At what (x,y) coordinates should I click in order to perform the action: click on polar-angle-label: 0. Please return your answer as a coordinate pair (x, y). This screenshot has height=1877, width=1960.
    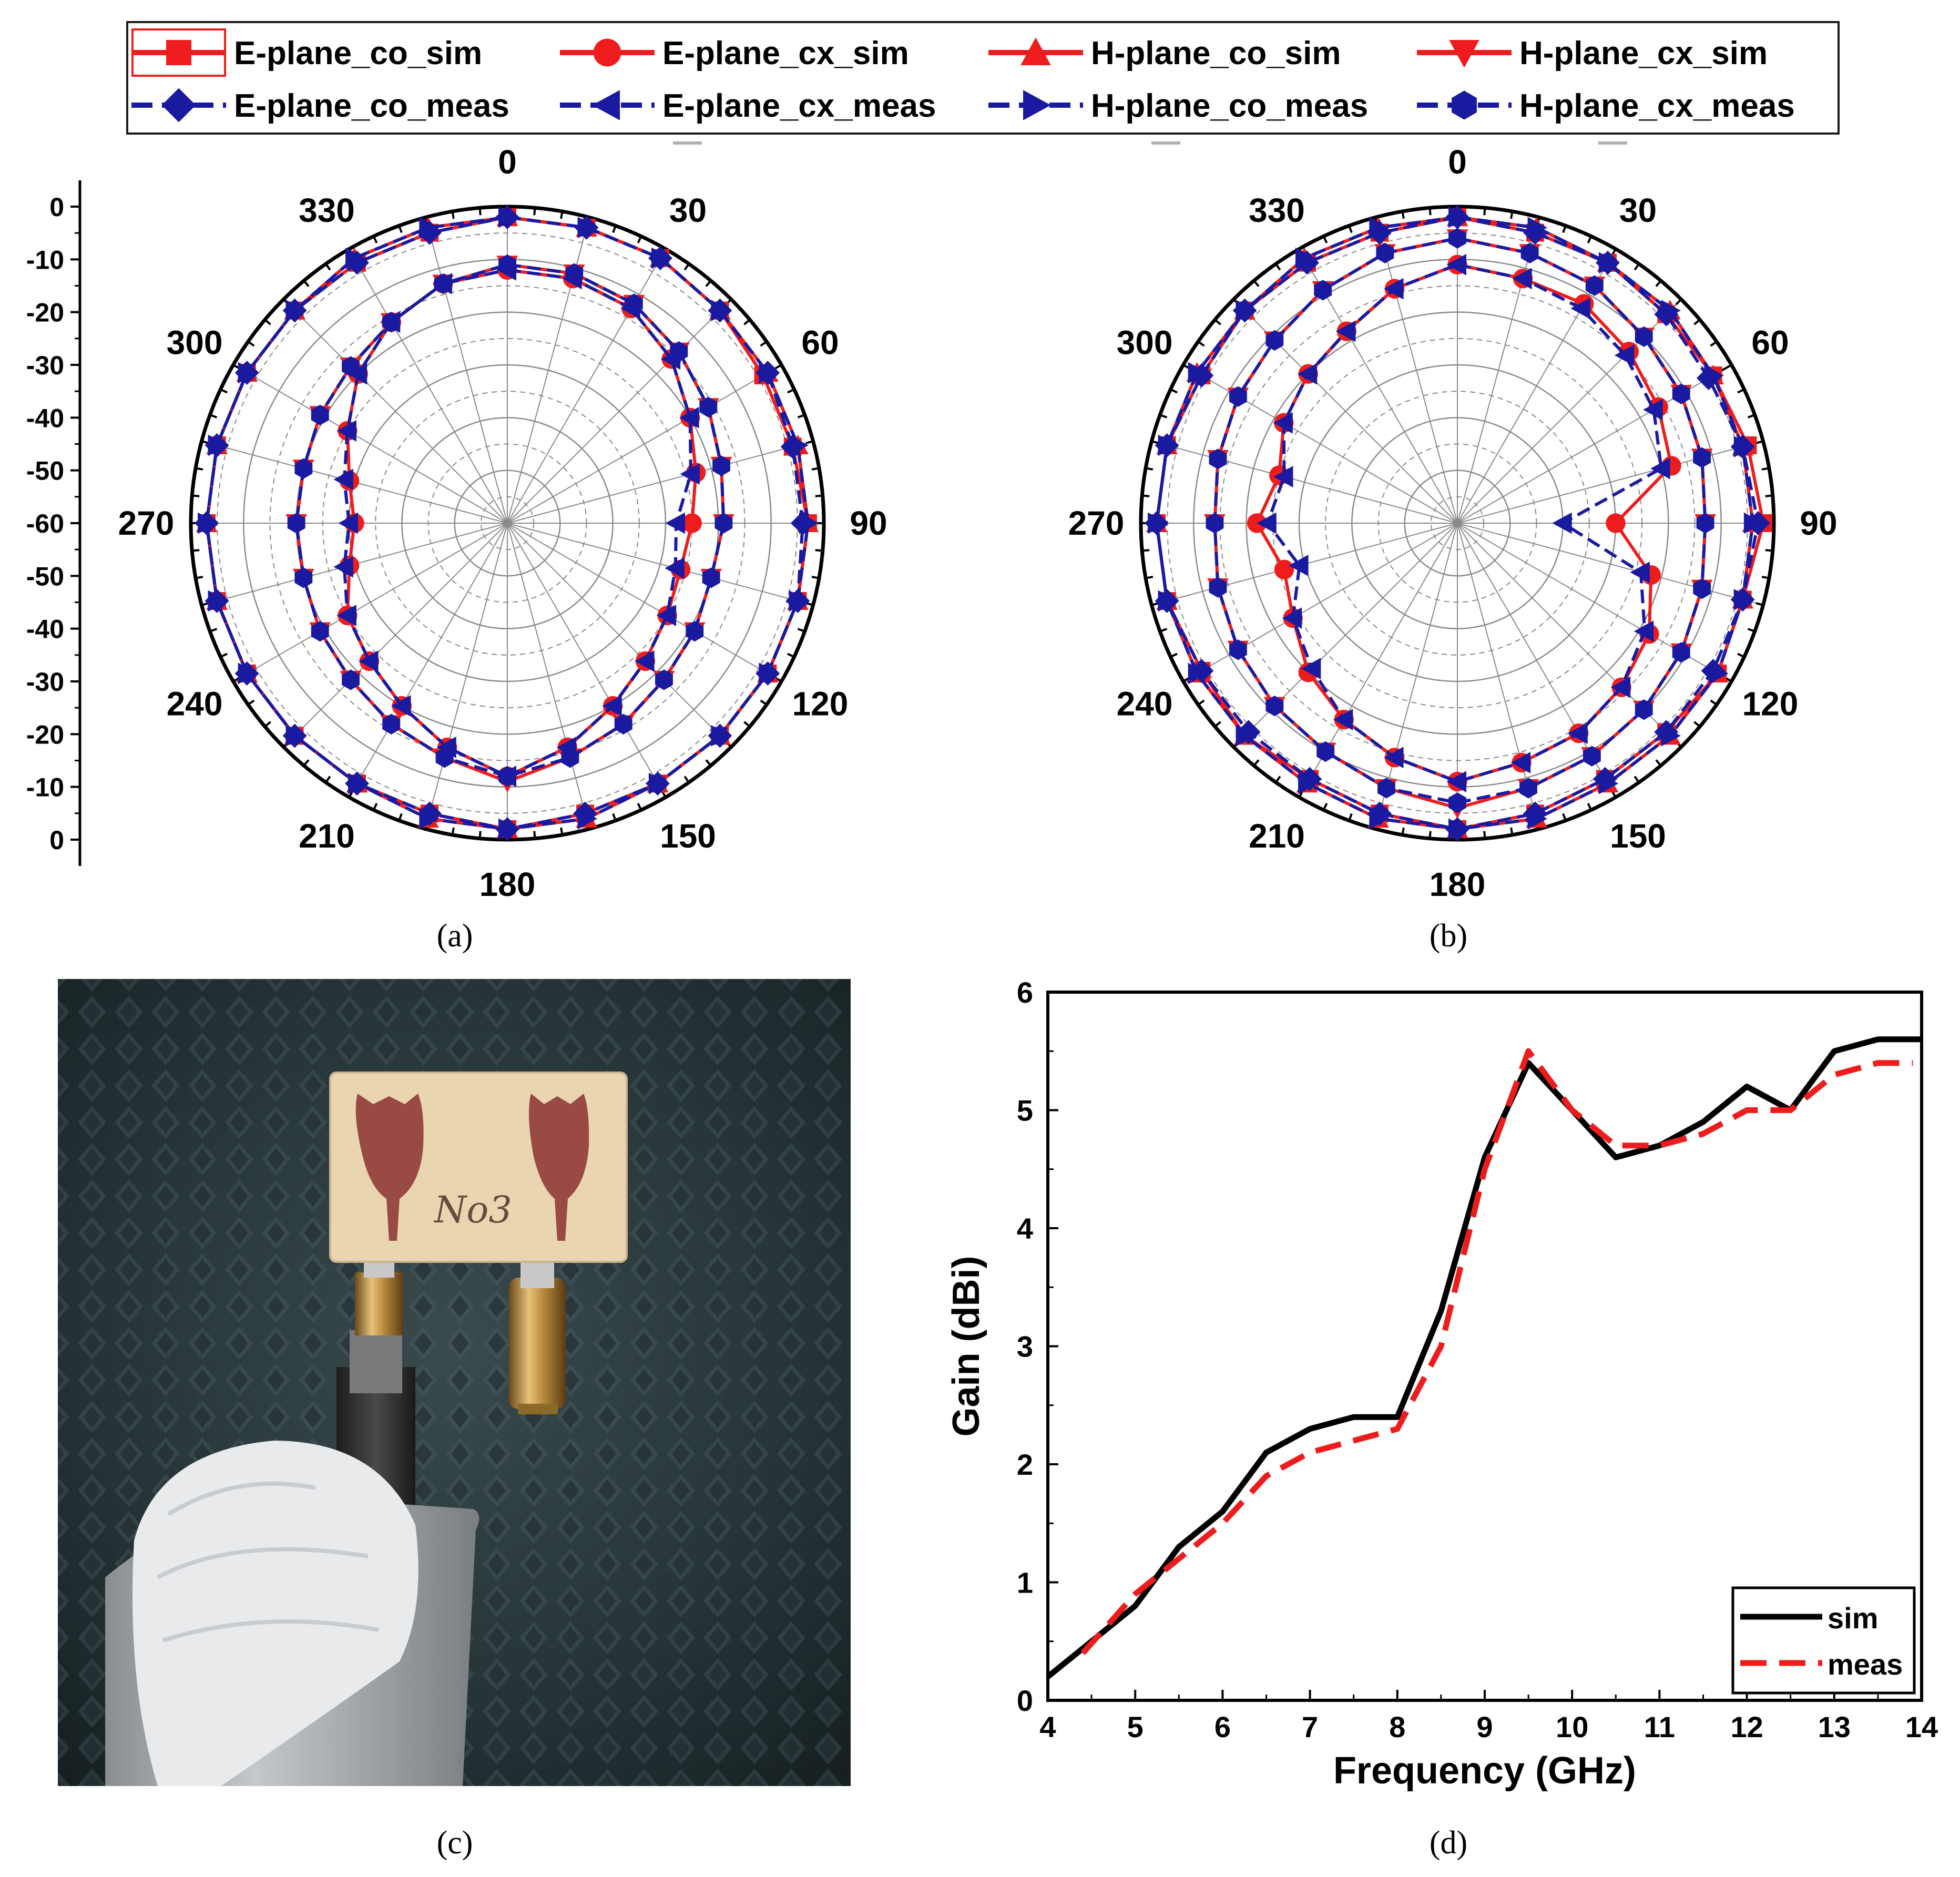
    Looking at the image, I should click on (507, 162).